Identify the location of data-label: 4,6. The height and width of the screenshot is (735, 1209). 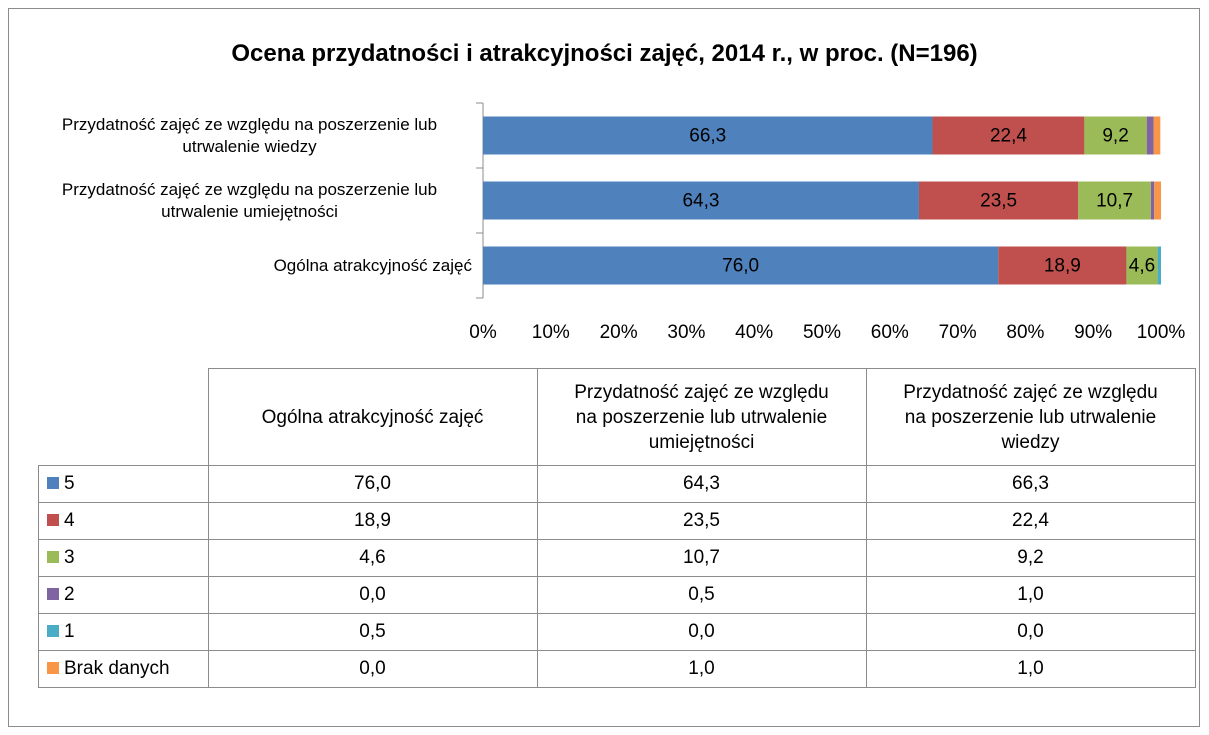
(1142, 266).